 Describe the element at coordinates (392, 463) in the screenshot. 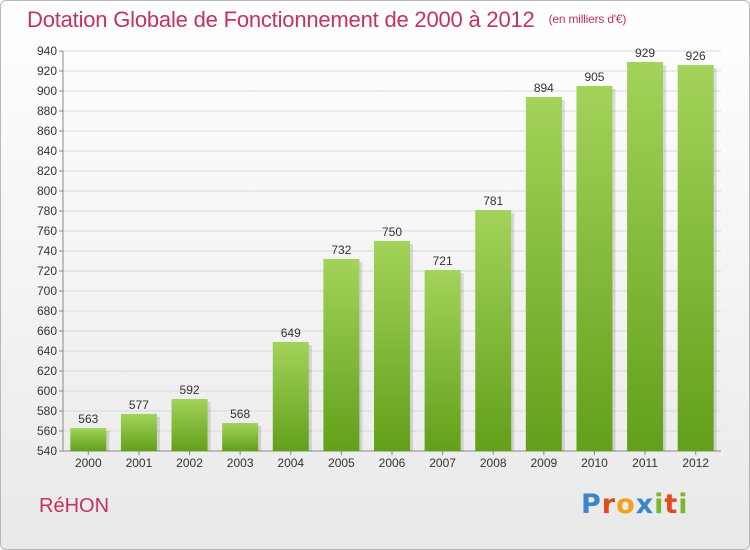

I see `x-tick-label: 2006` at that location.